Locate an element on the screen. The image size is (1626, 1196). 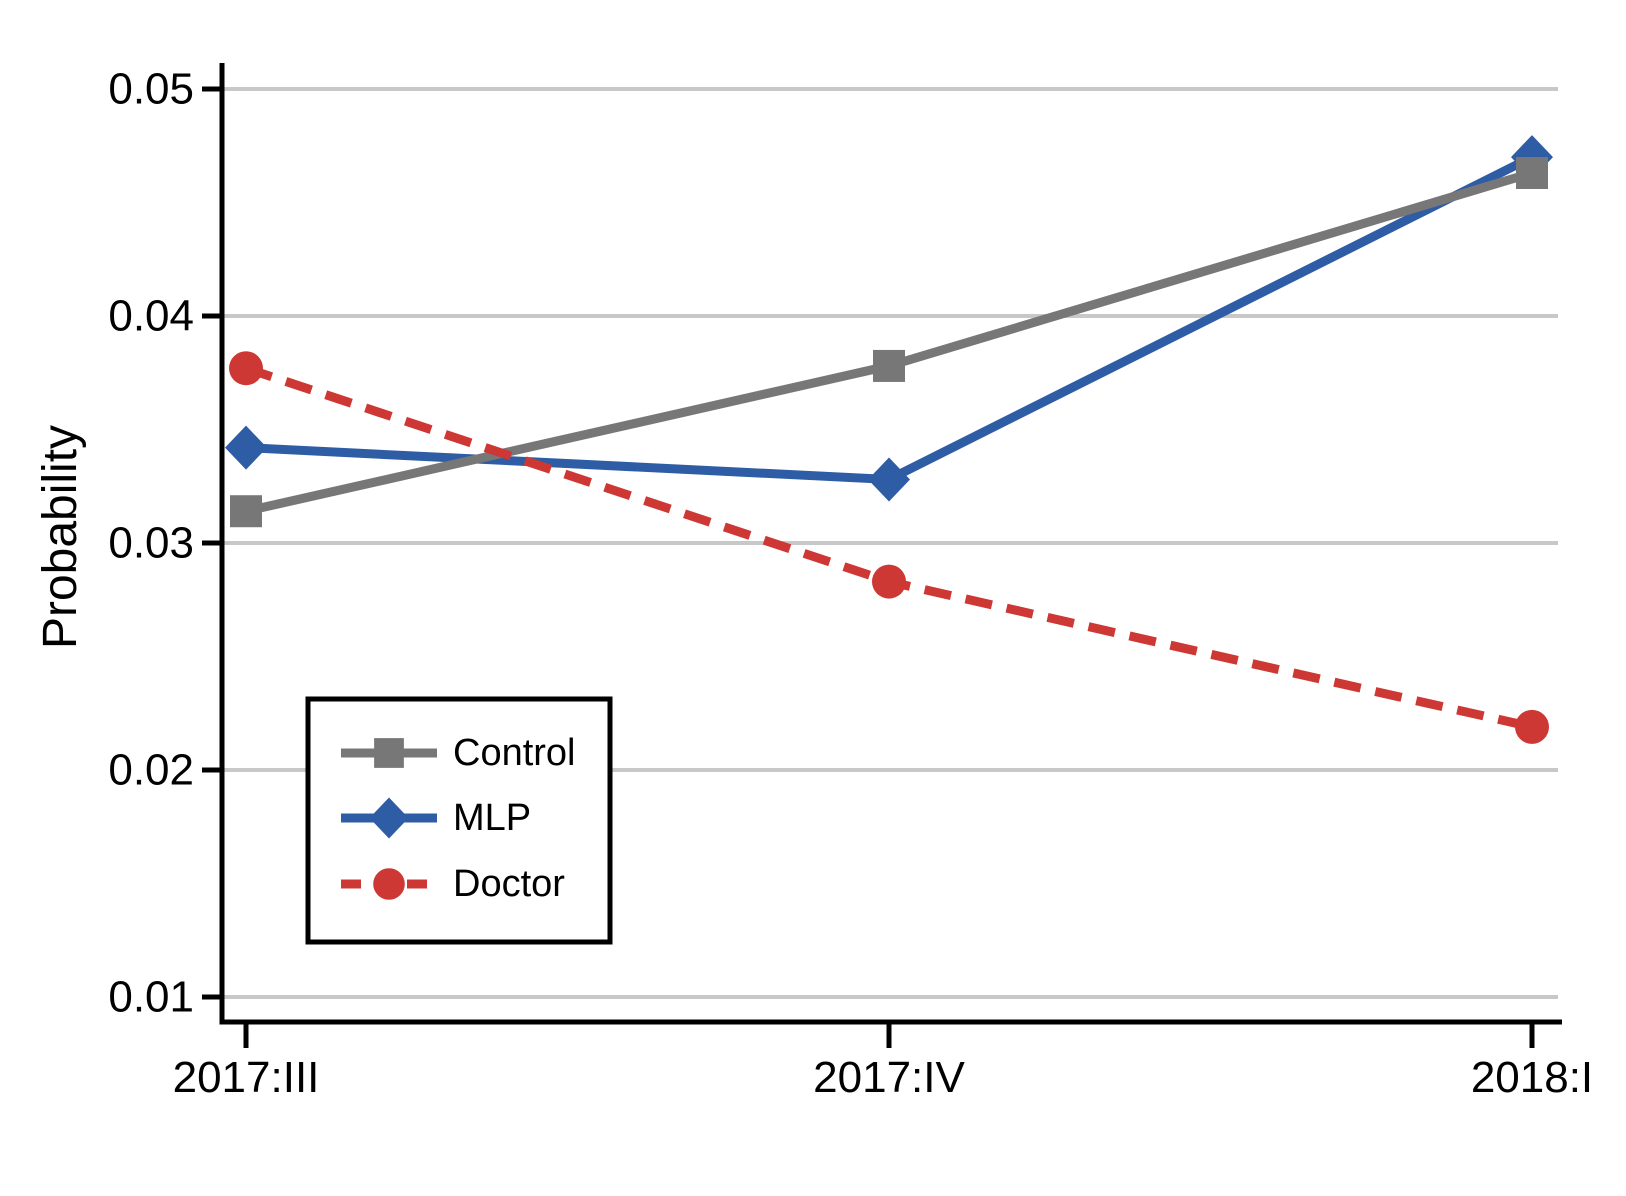
legend-label: MLP is located at coordinates (492, 818).